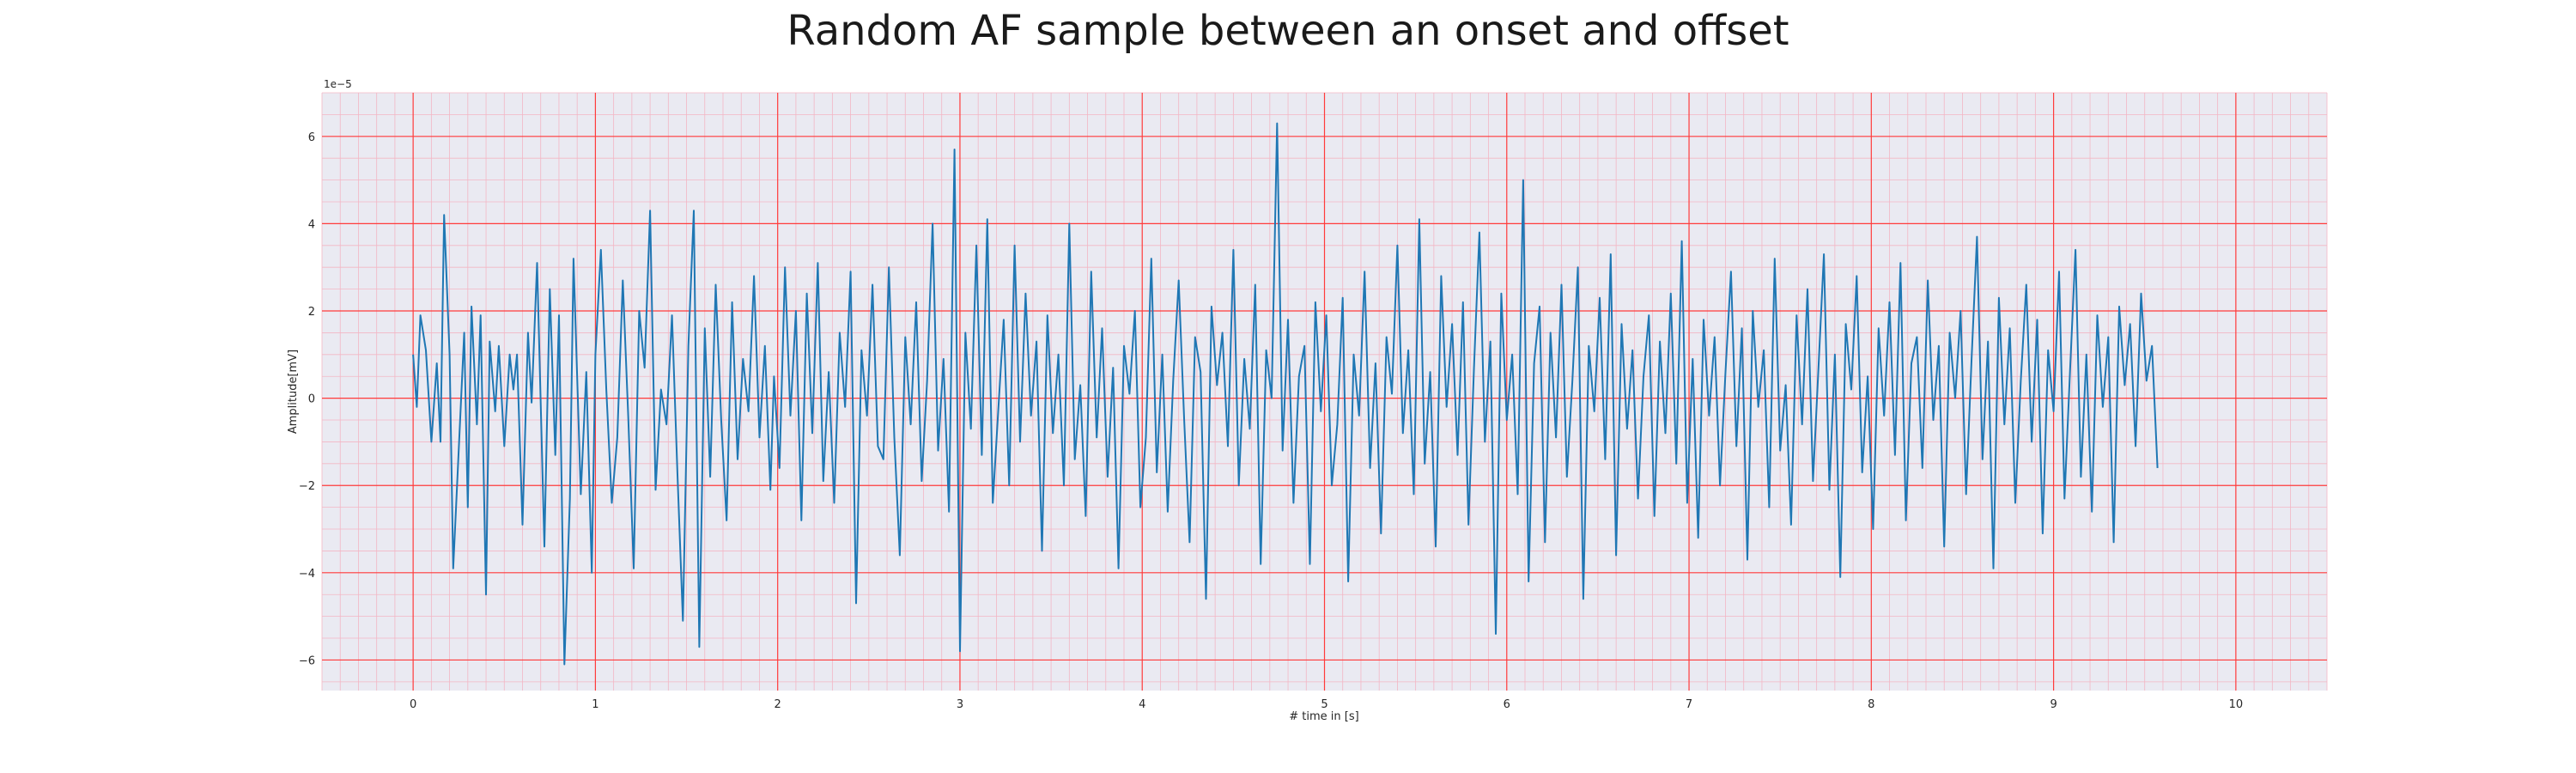 This screenshot has height=773, width=2576. I want to click on y-tick-label: −4, so click(307, 574).